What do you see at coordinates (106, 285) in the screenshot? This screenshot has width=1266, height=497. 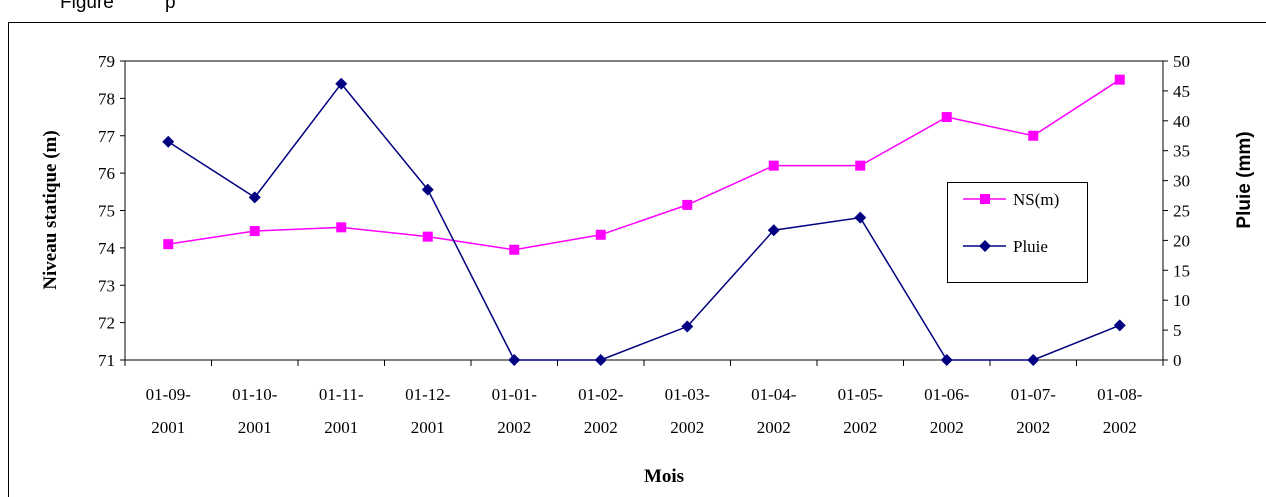 I see `left-tick-label: 73` at bounding box center [106, 285].